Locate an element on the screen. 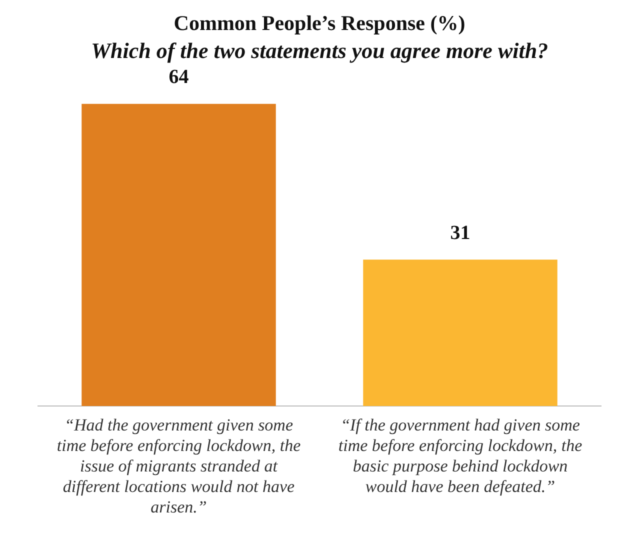 Image resolution: width=639 pixels, height=536 pixels. x-tick-label: “If the government had given some time before enforcing lockdown, the basic purpose behind lockdown would have been defeated.” is located at coordinates (460, 456).